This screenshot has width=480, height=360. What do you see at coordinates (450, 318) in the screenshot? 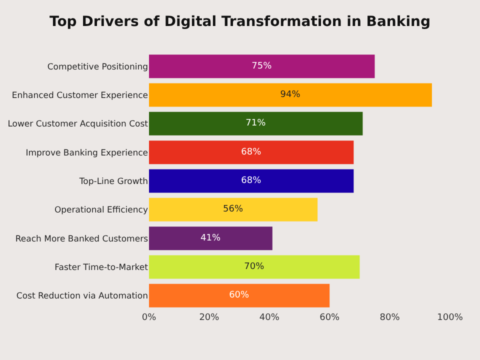
I see `x-tick-label: 100%` at bounding box center [450, 318].